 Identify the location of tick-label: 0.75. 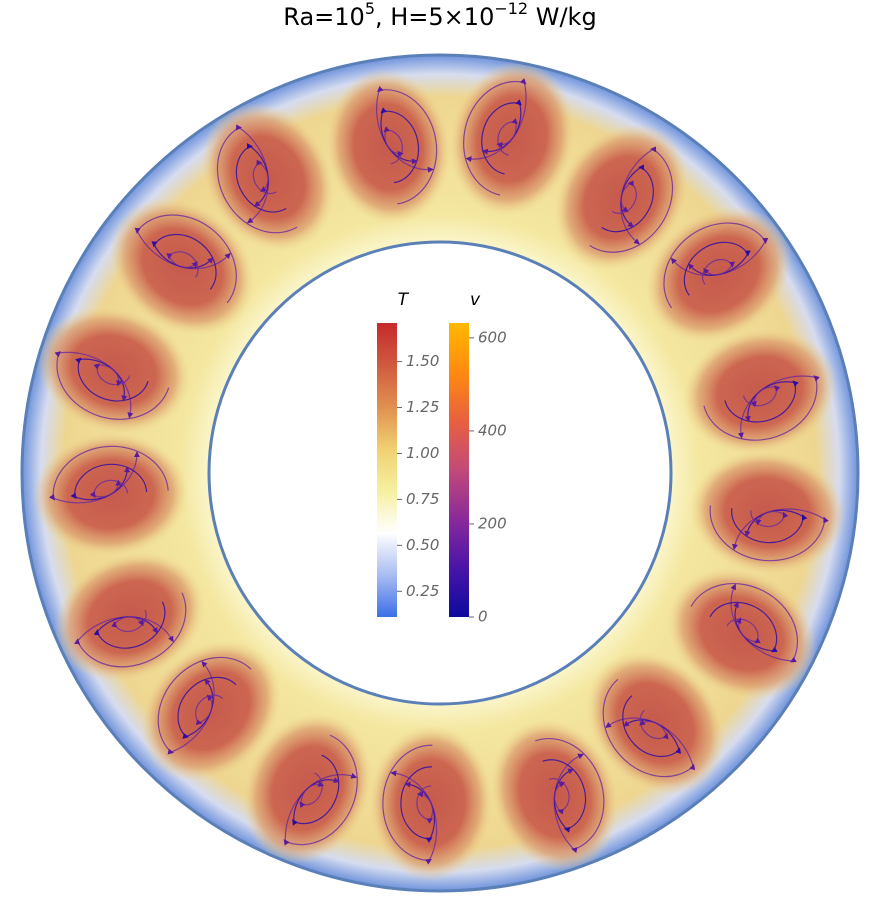
(422, 499).